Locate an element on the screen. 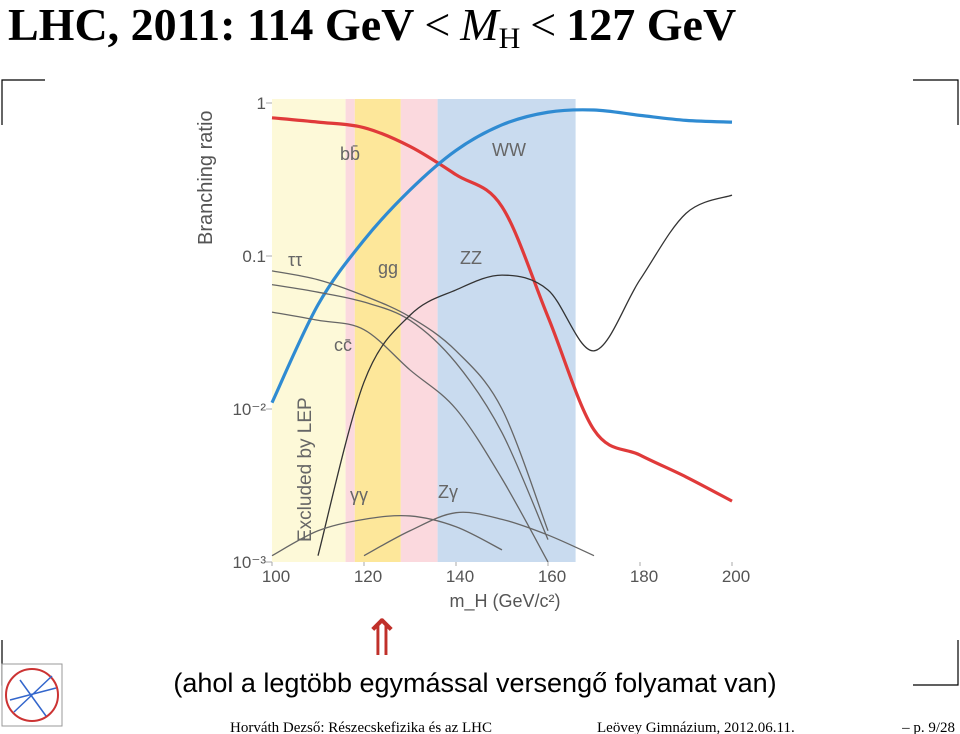 Image resolution: width=960 pixels, height=734 pixels. x-tick-label: 100 is located at coordinates (276, 576).